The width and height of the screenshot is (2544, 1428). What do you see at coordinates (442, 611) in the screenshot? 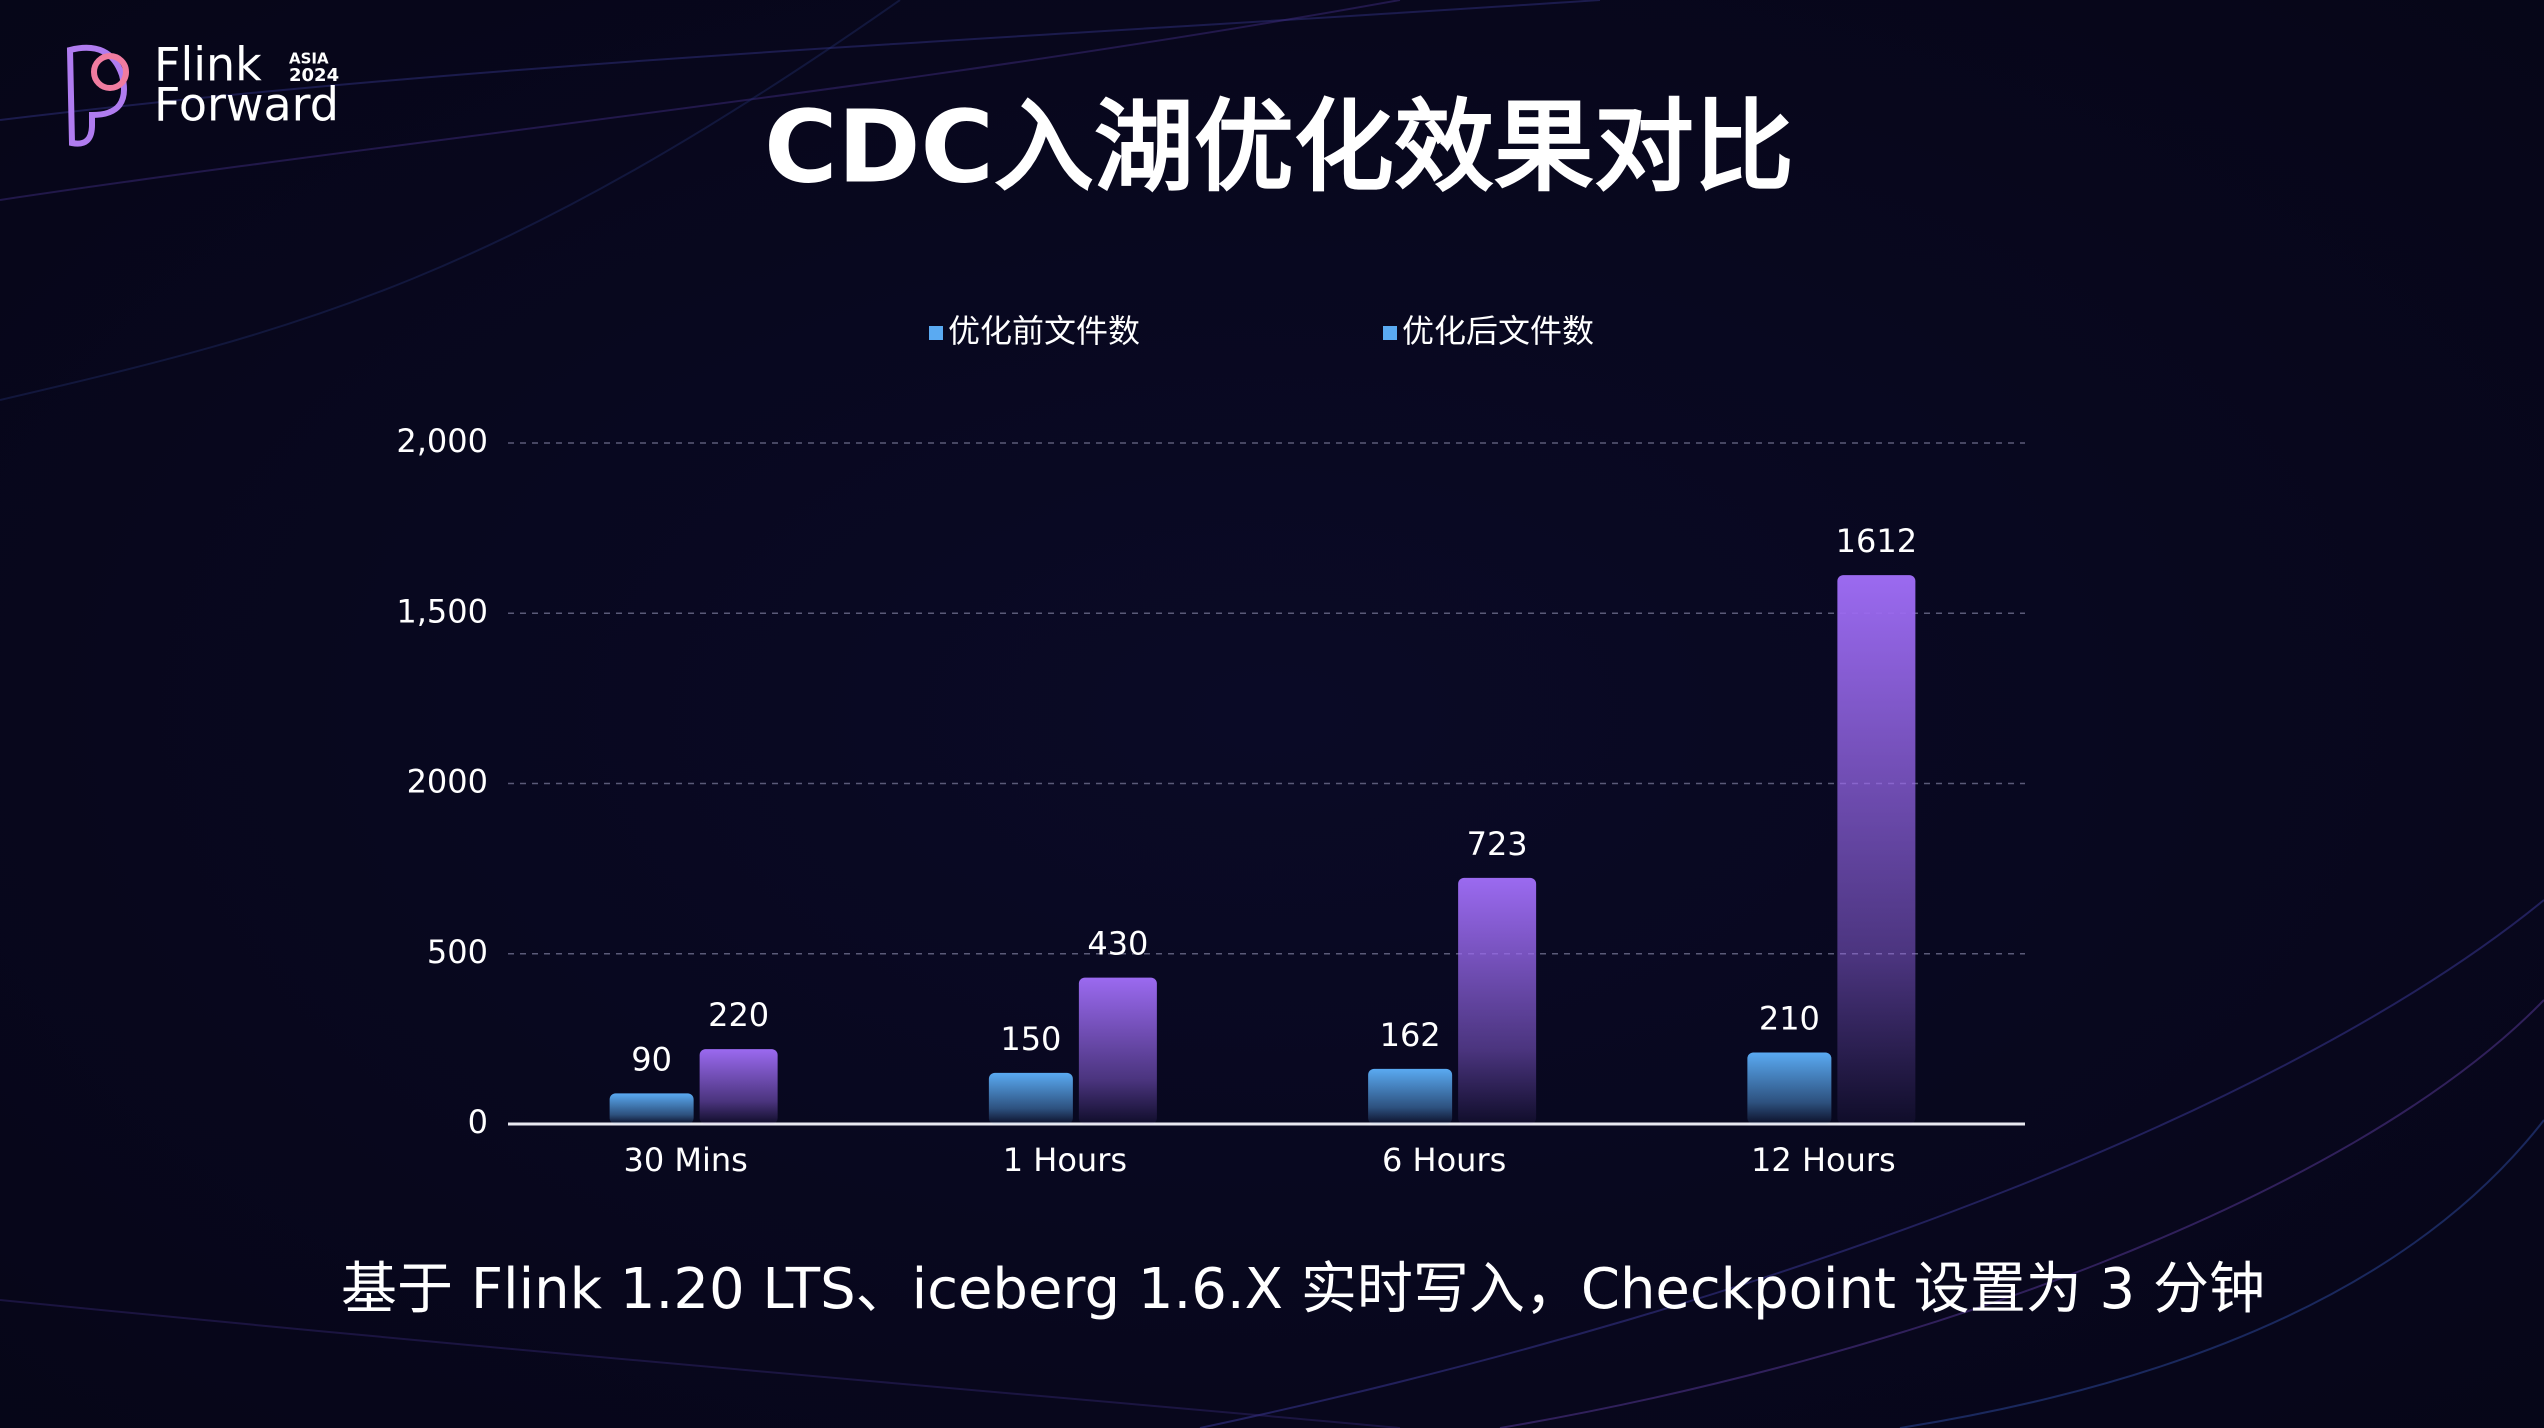
I see `y-tick-label: 1,500` at bounding box center [442, 611].